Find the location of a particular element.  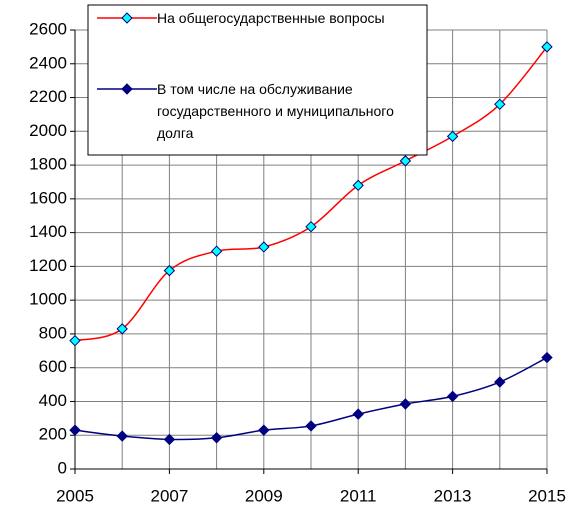

legend-item: На общегосударственные вопросы is located at coordinates (271, 18).